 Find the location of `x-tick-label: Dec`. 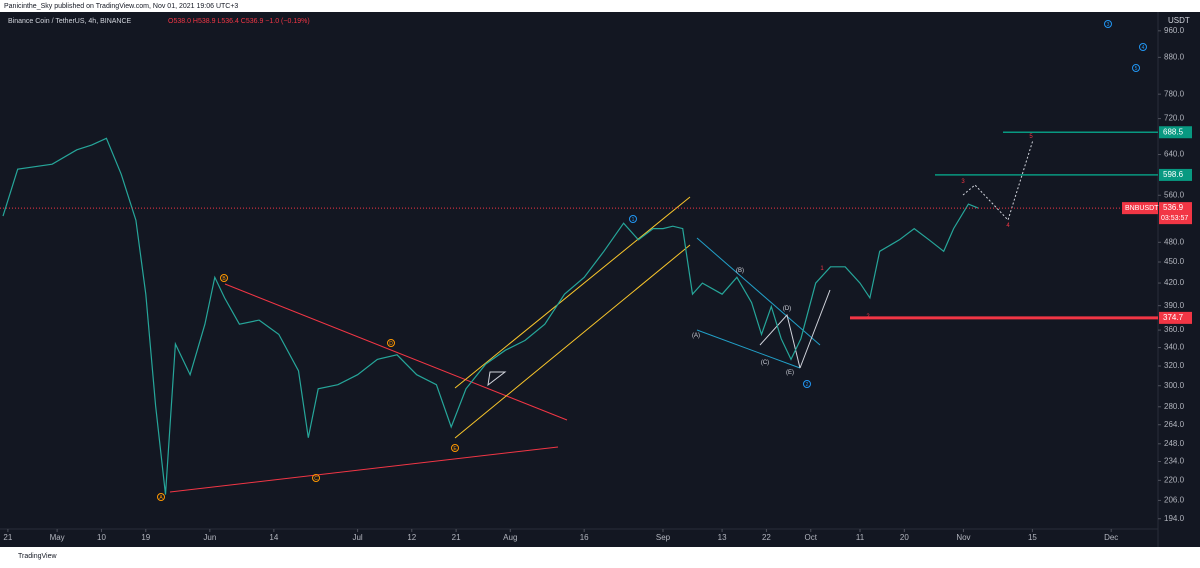

x-tick-label: Dec is located at coordinates (1111, 537).